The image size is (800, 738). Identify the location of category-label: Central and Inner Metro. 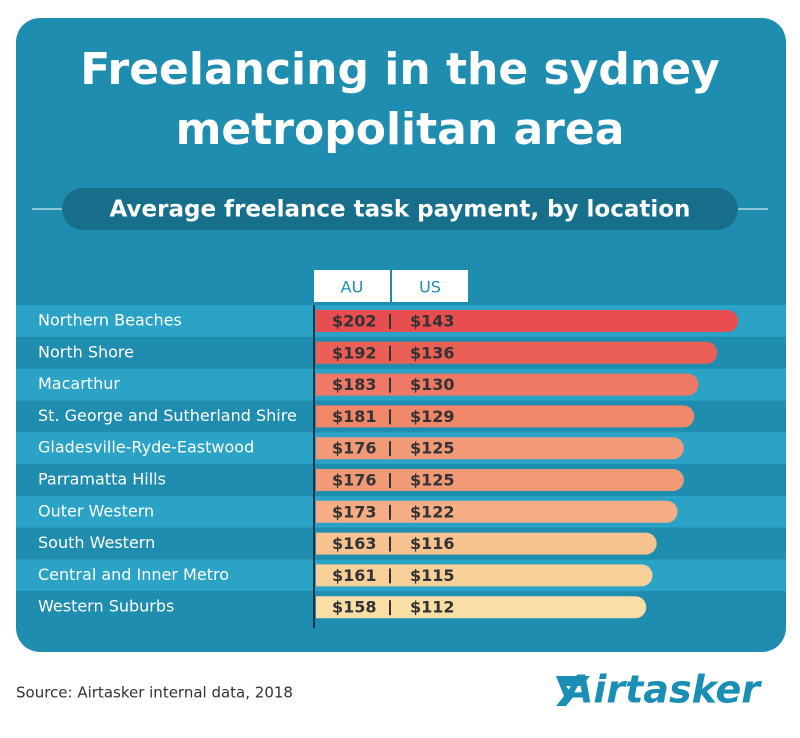
(133, 574).